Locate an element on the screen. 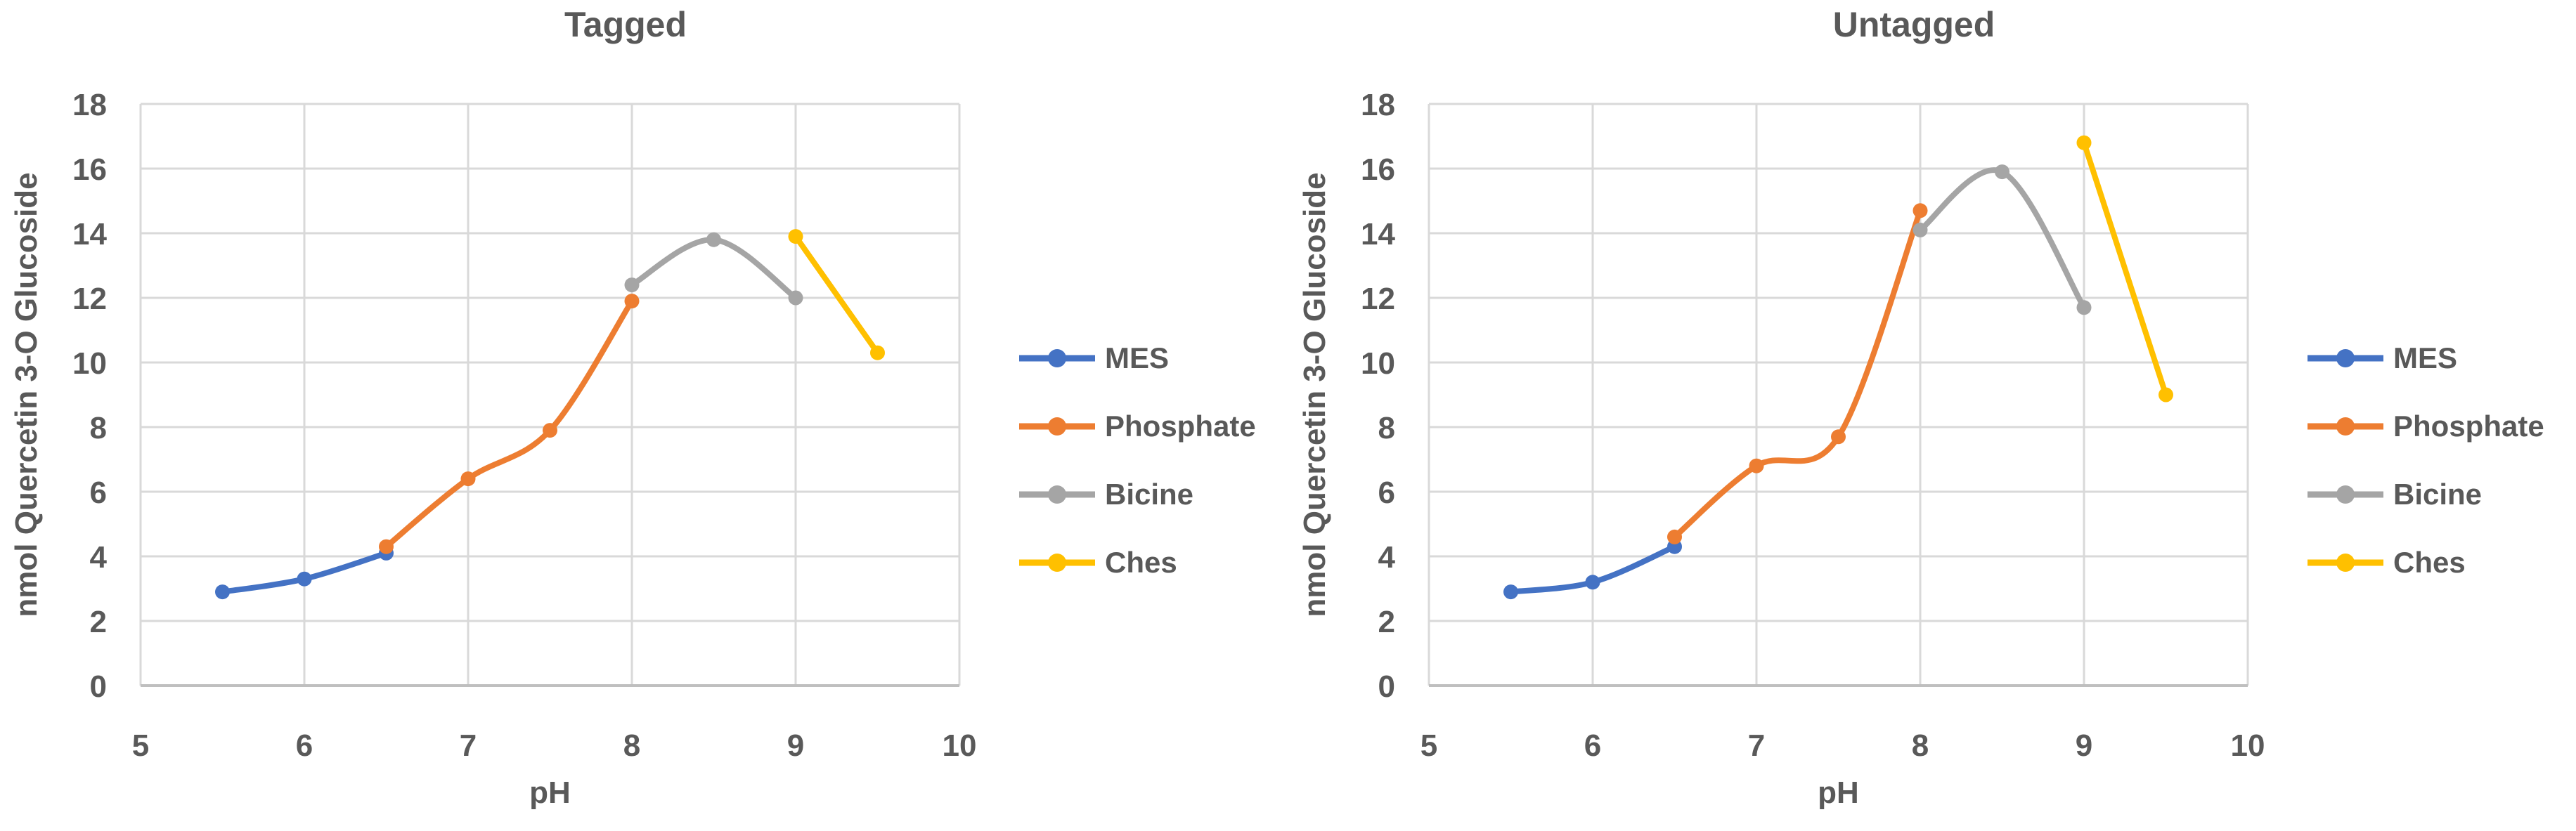 The height and width of the screenshot is (831, 2576). chart-title: Tagged is located at coordinates (626, 24).